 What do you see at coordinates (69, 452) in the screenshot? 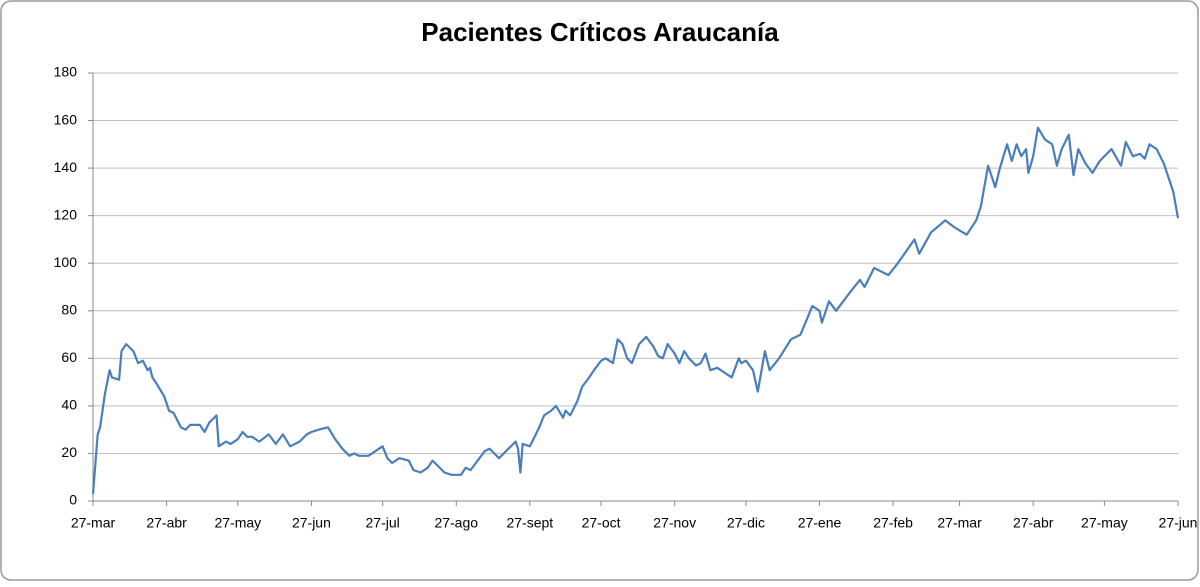
I see `y-tick-label: 20` at bounding box center [69, 452].